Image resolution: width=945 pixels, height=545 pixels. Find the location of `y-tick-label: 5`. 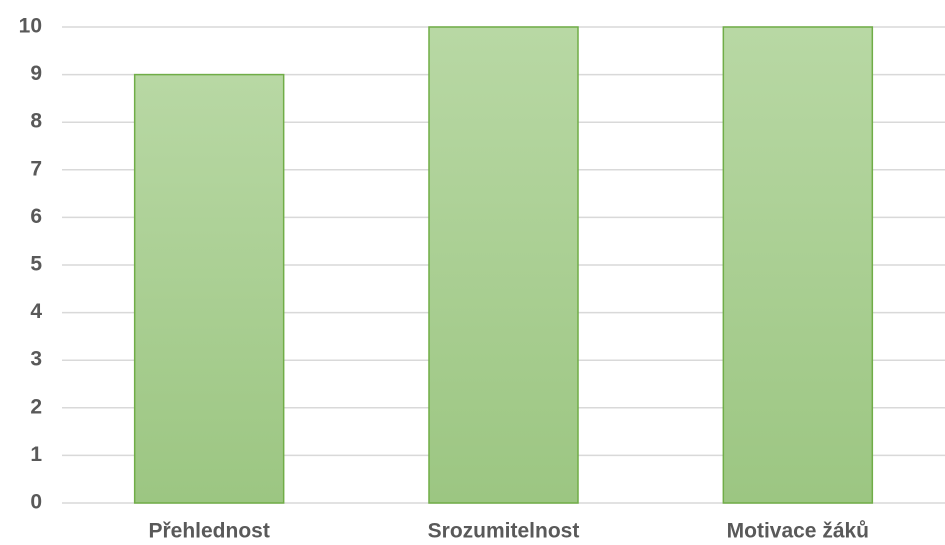

y-tick-label: 5 is located at coordinates (36, 264).